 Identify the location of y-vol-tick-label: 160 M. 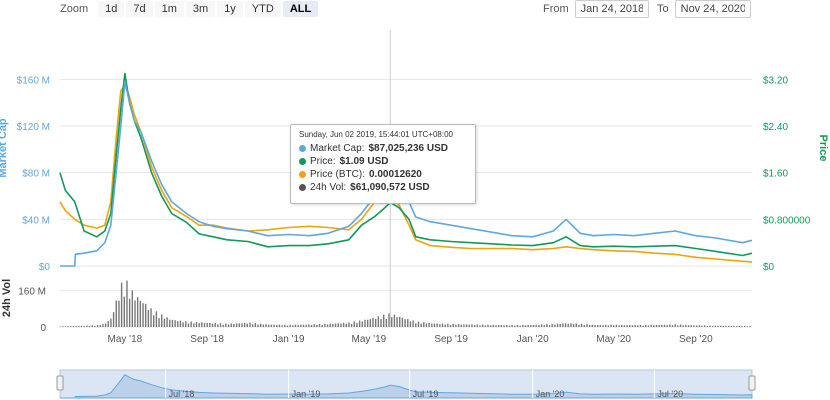
(32, 291).